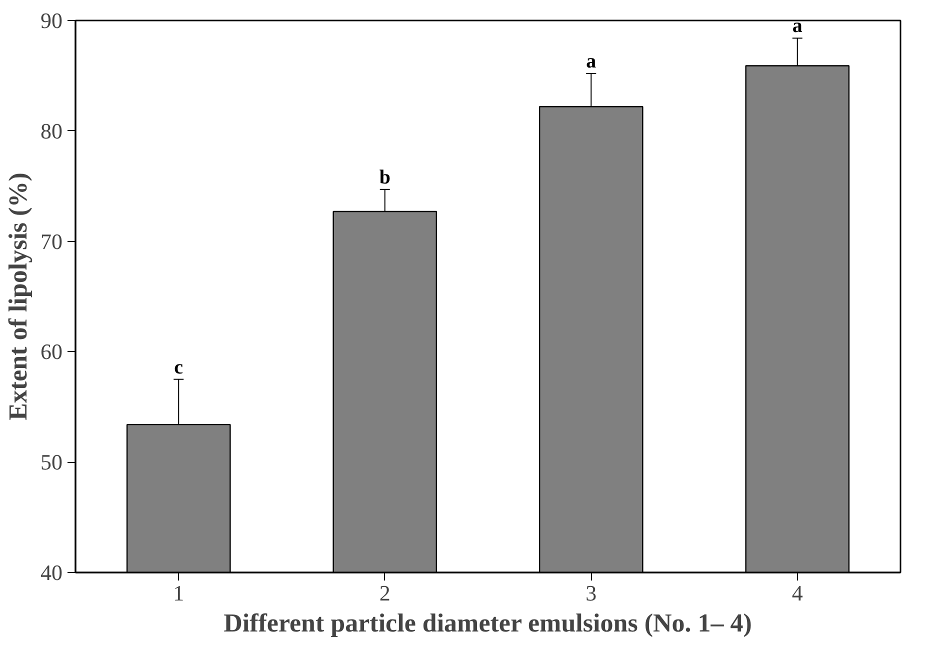  I want to click on y-tick-label: 50, so click(51, 462).